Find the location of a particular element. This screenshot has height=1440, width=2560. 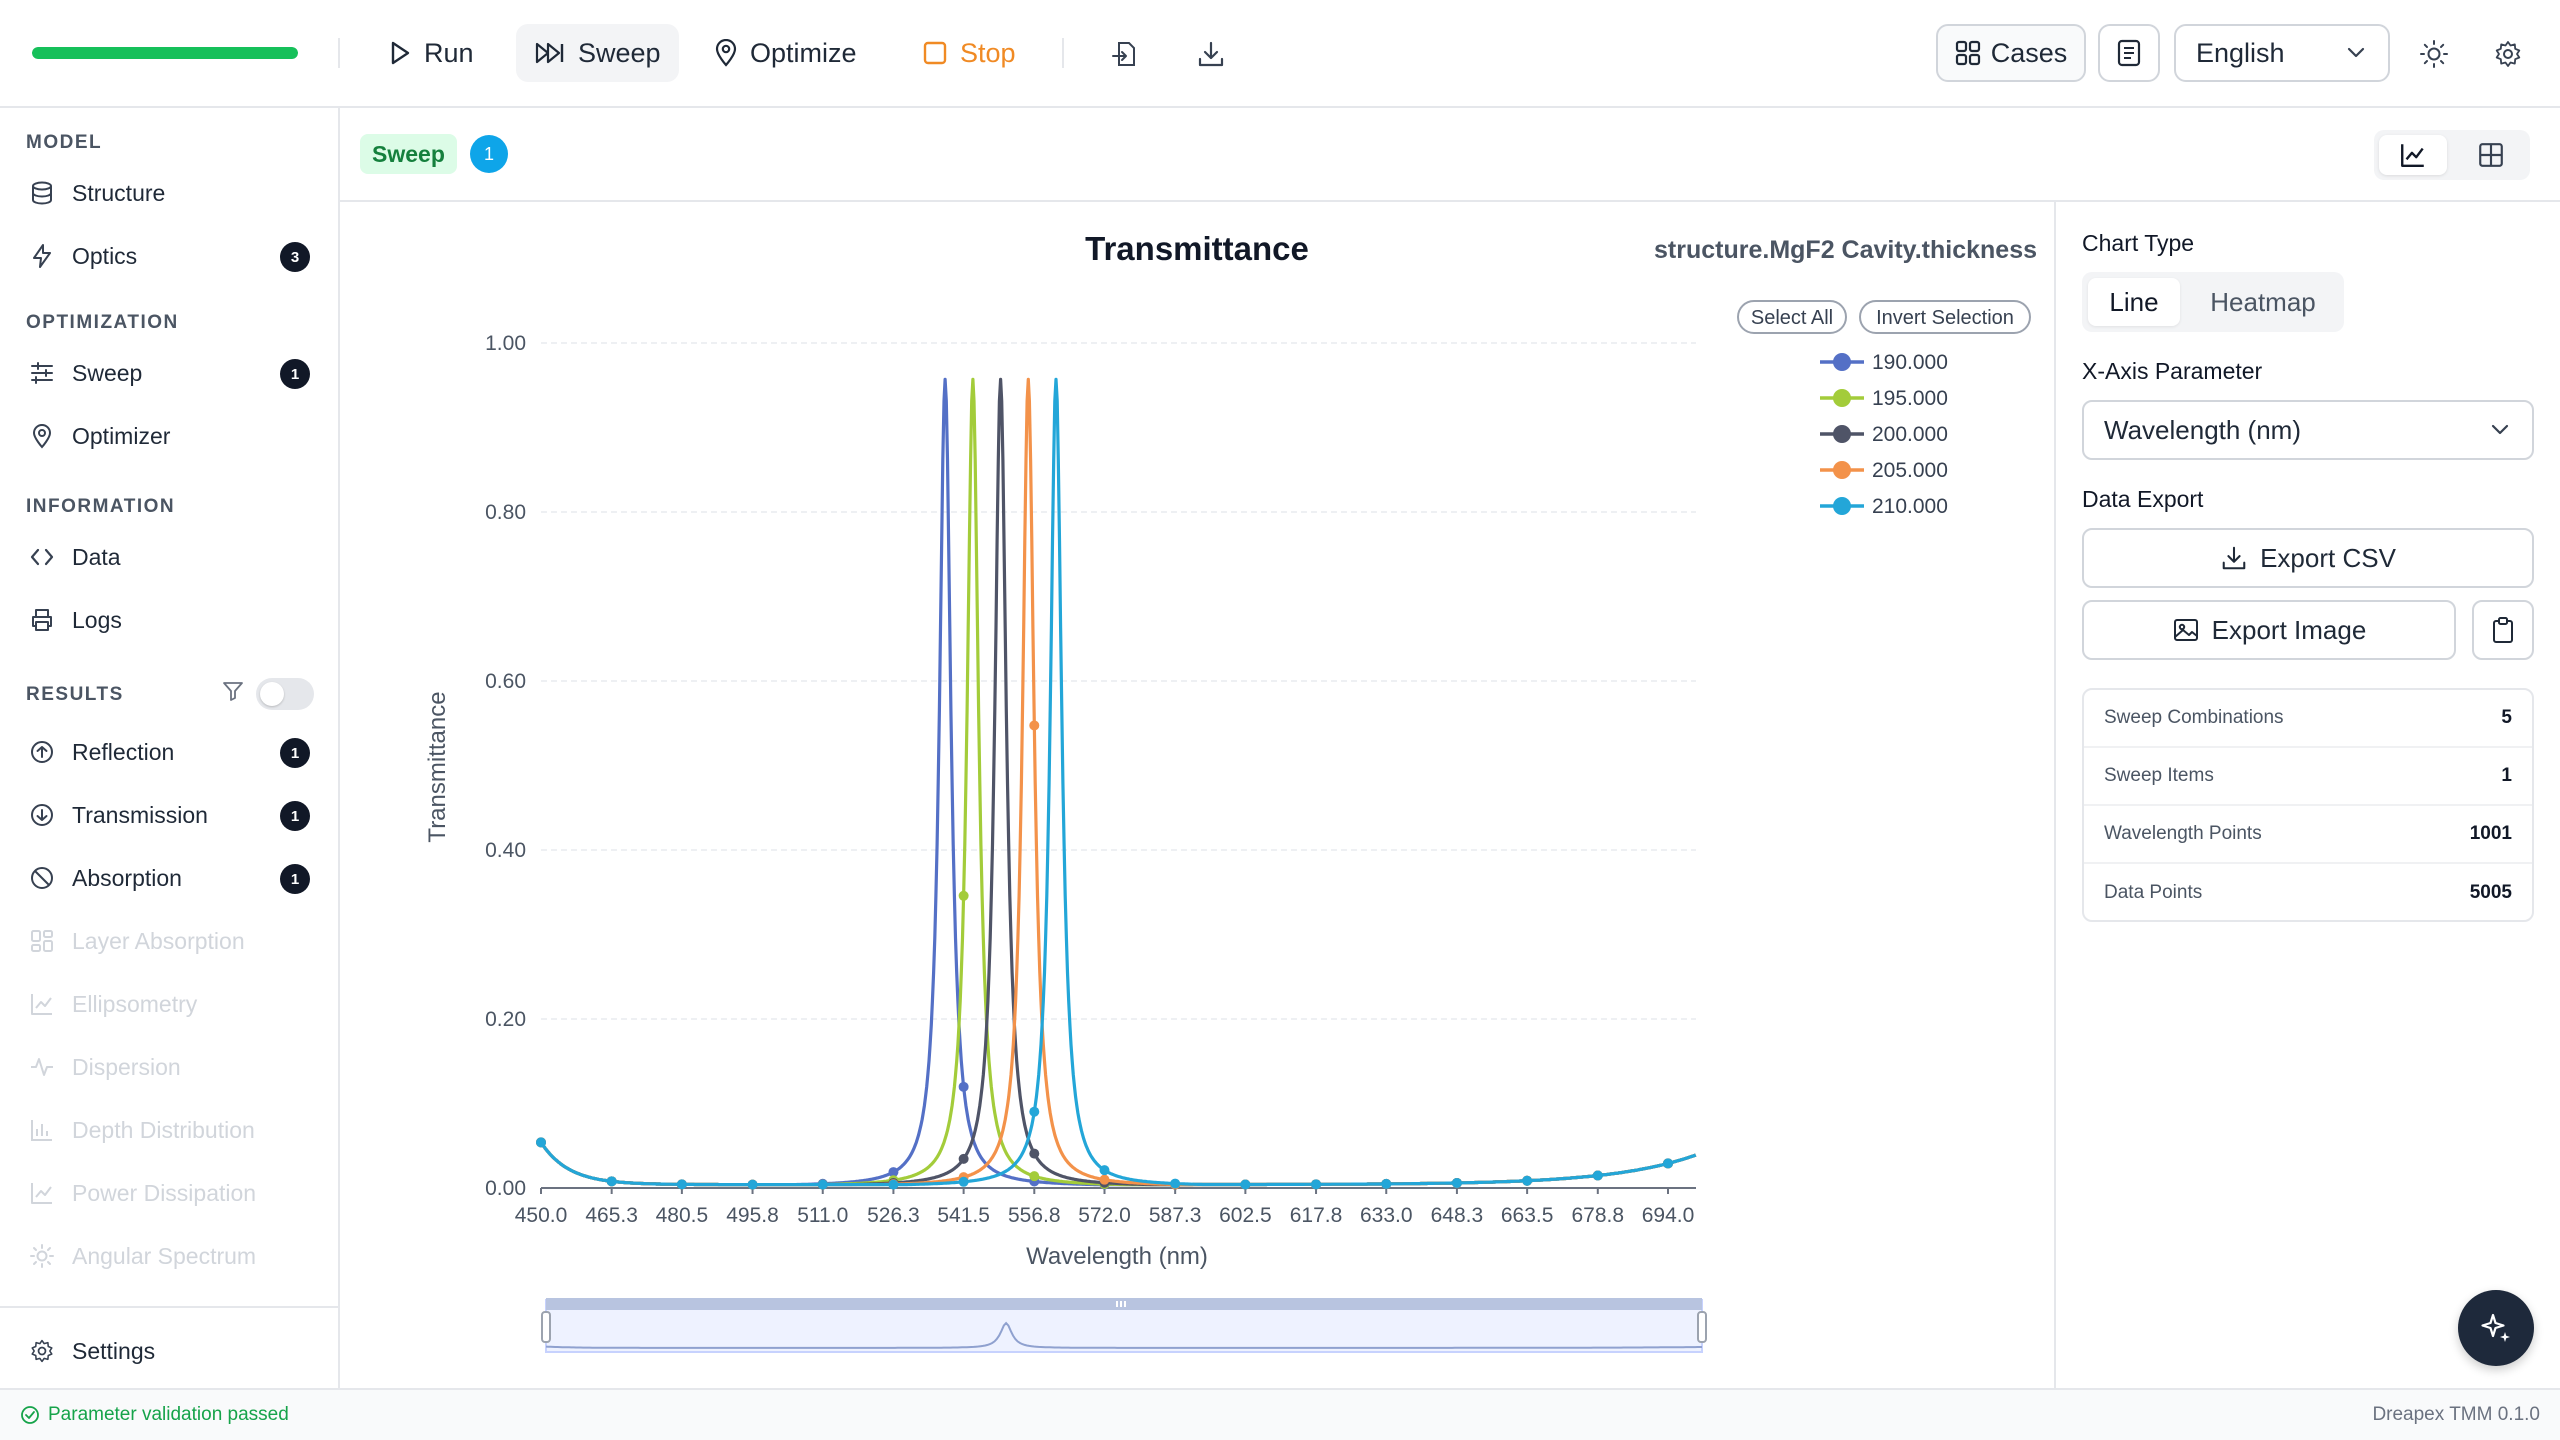

sidebar-footer: Settings is located at coordinates (169, 1335).